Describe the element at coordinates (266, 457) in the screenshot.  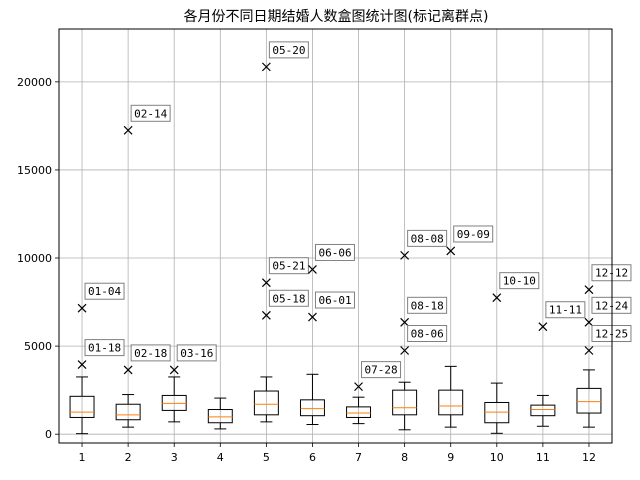
I see `x-tick-label: 5` at that location.